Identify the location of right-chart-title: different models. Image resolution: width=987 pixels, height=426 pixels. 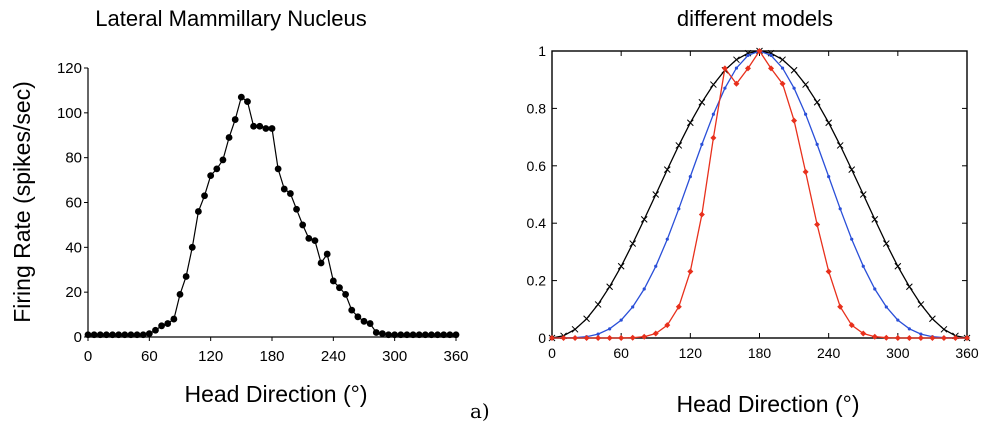
(755, 18).